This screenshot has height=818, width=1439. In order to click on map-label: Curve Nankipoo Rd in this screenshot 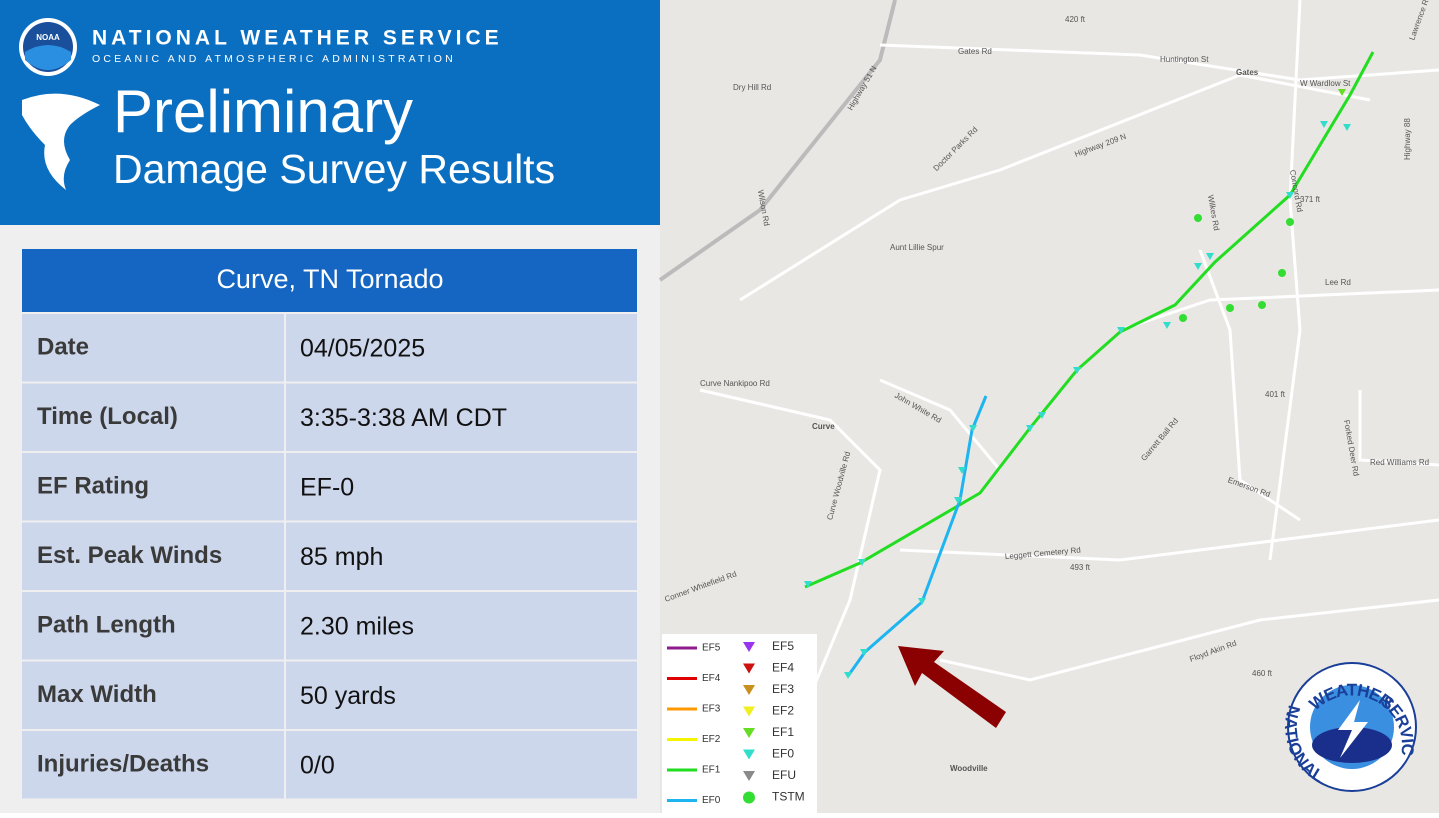, I will do `click(735, 383)`.